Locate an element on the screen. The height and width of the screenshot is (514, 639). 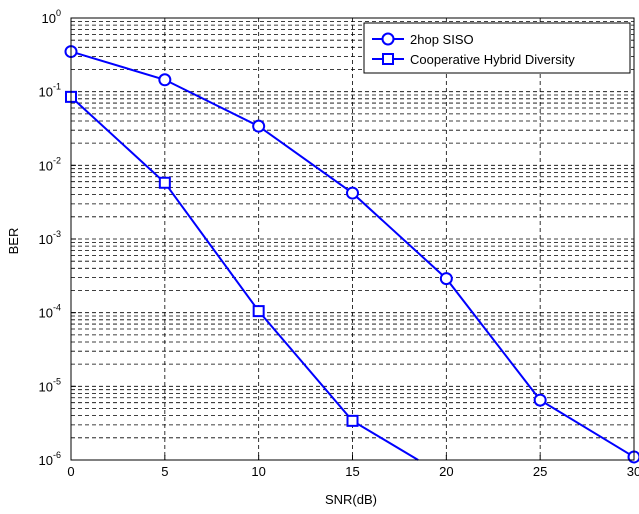
x-tick-label: 10 is located at coordinates (258, 471).